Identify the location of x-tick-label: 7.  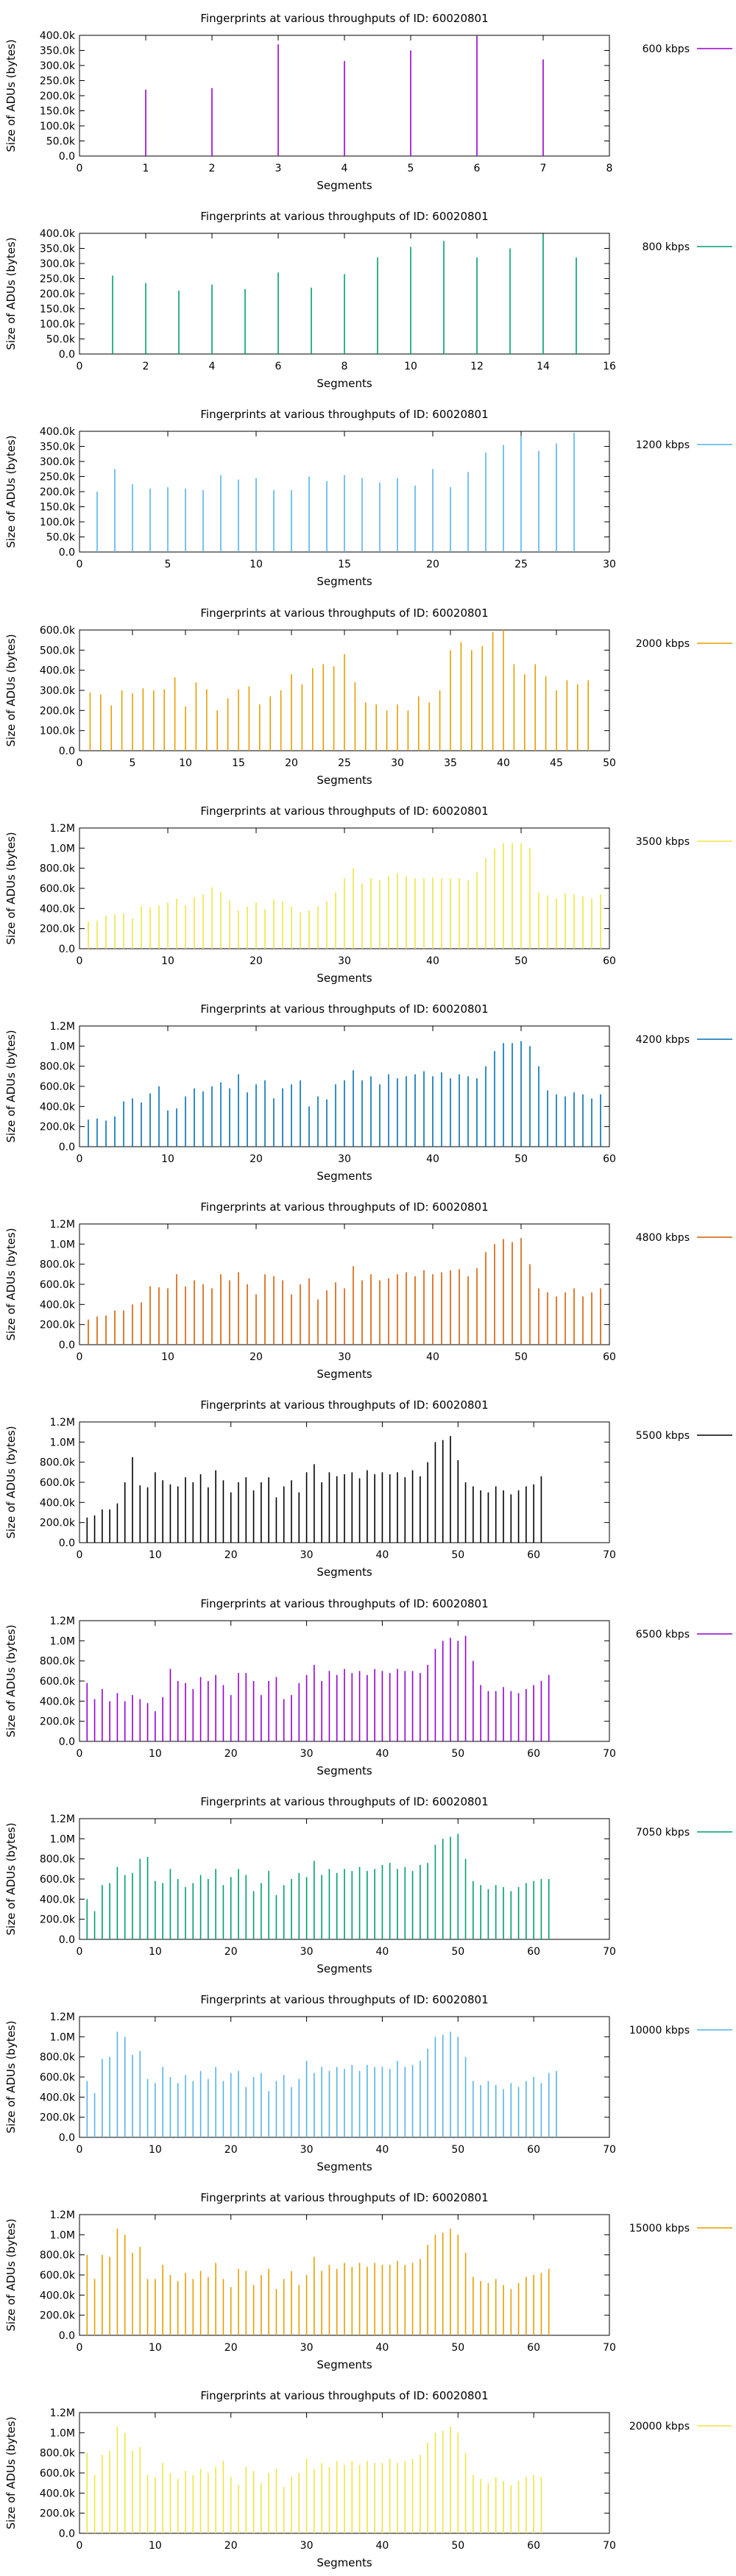
(543, 168).